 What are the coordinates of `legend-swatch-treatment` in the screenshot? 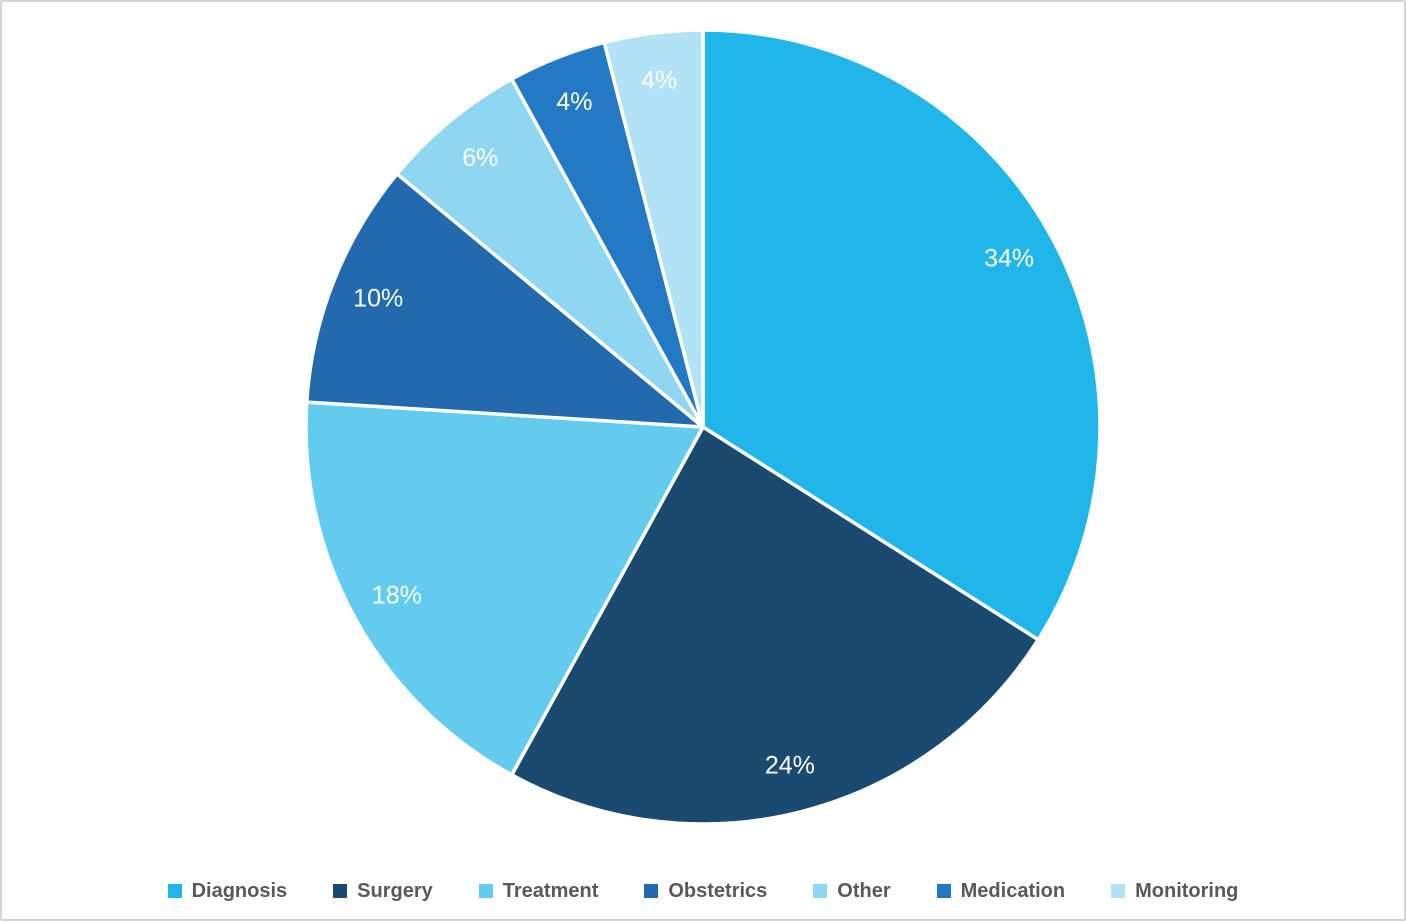 It's located at (485, 891).